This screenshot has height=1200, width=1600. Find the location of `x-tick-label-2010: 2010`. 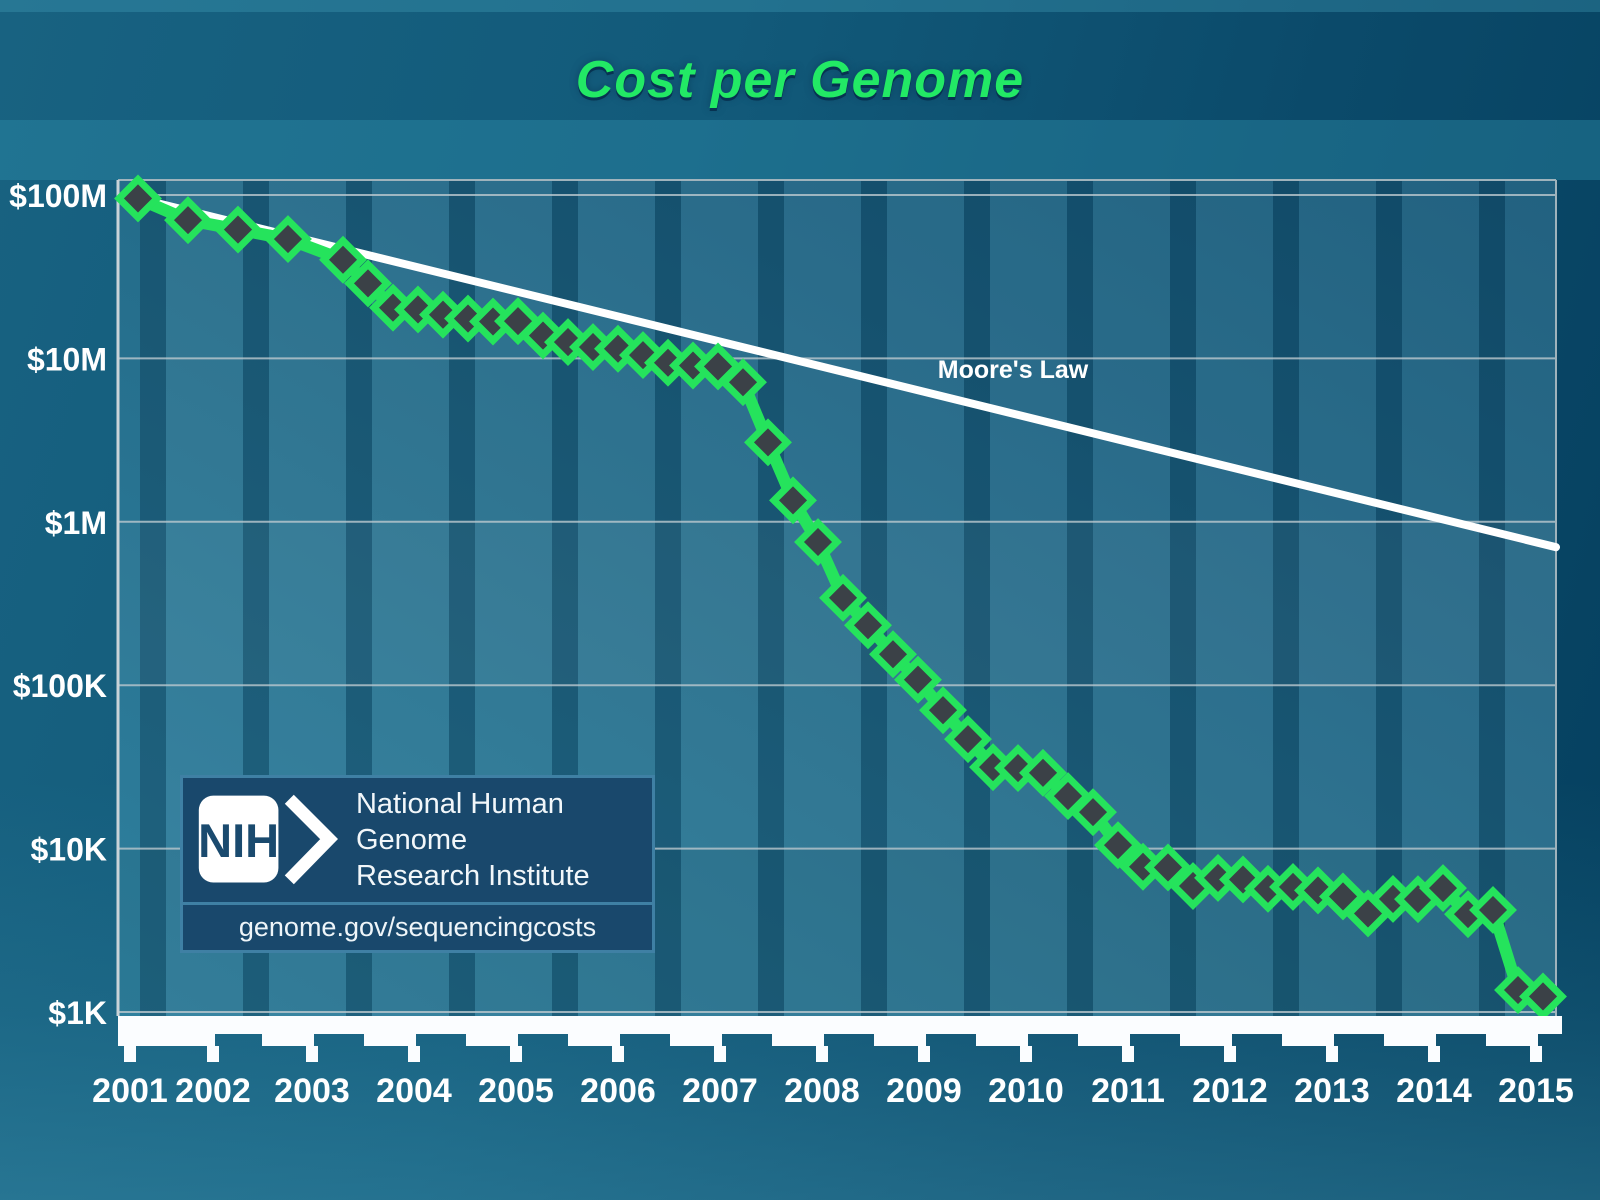

x-tick-label-2010: 2010 is located at coordinates (1026, 1091).